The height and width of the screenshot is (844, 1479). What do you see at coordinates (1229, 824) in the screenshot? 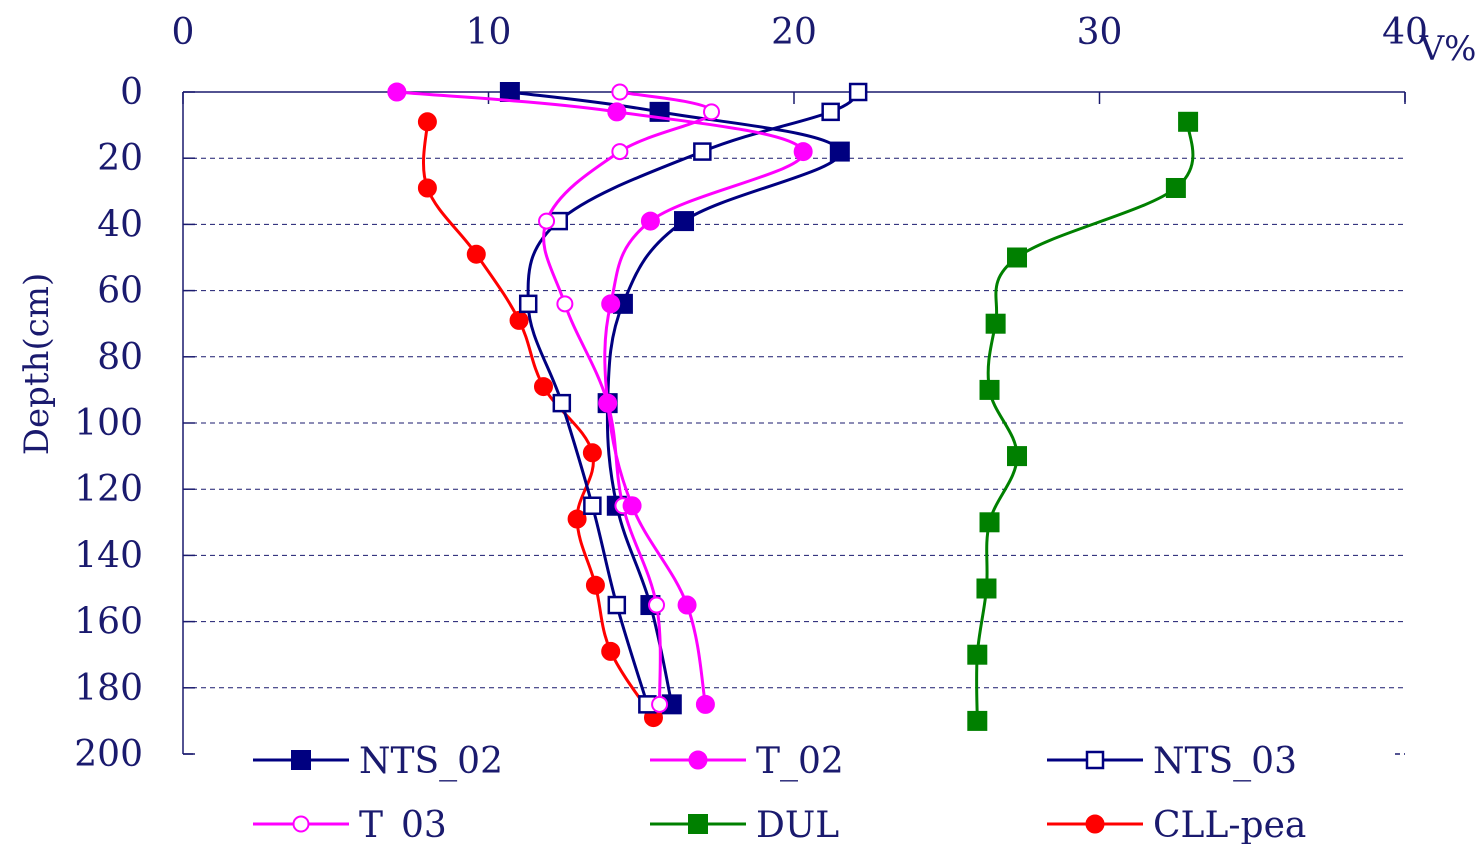
I see `legend-label: CLL-pea` at bounding box center [1229, 824].